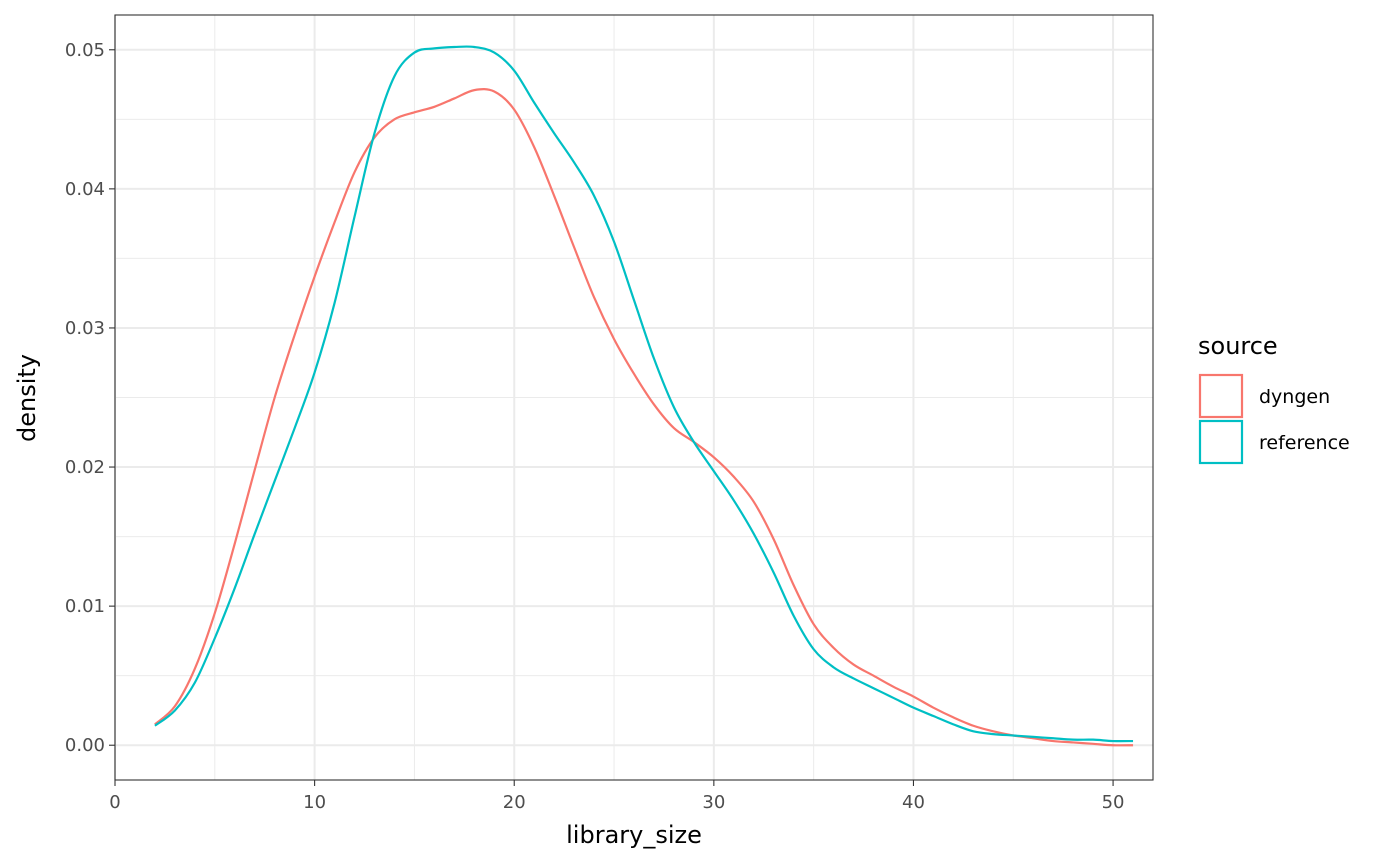 The image size is (1400, 865). What do you see at coordinates (713, 802) in the screenshot?
I see `x-tick-label: 30` at bounding box center [713, 802].